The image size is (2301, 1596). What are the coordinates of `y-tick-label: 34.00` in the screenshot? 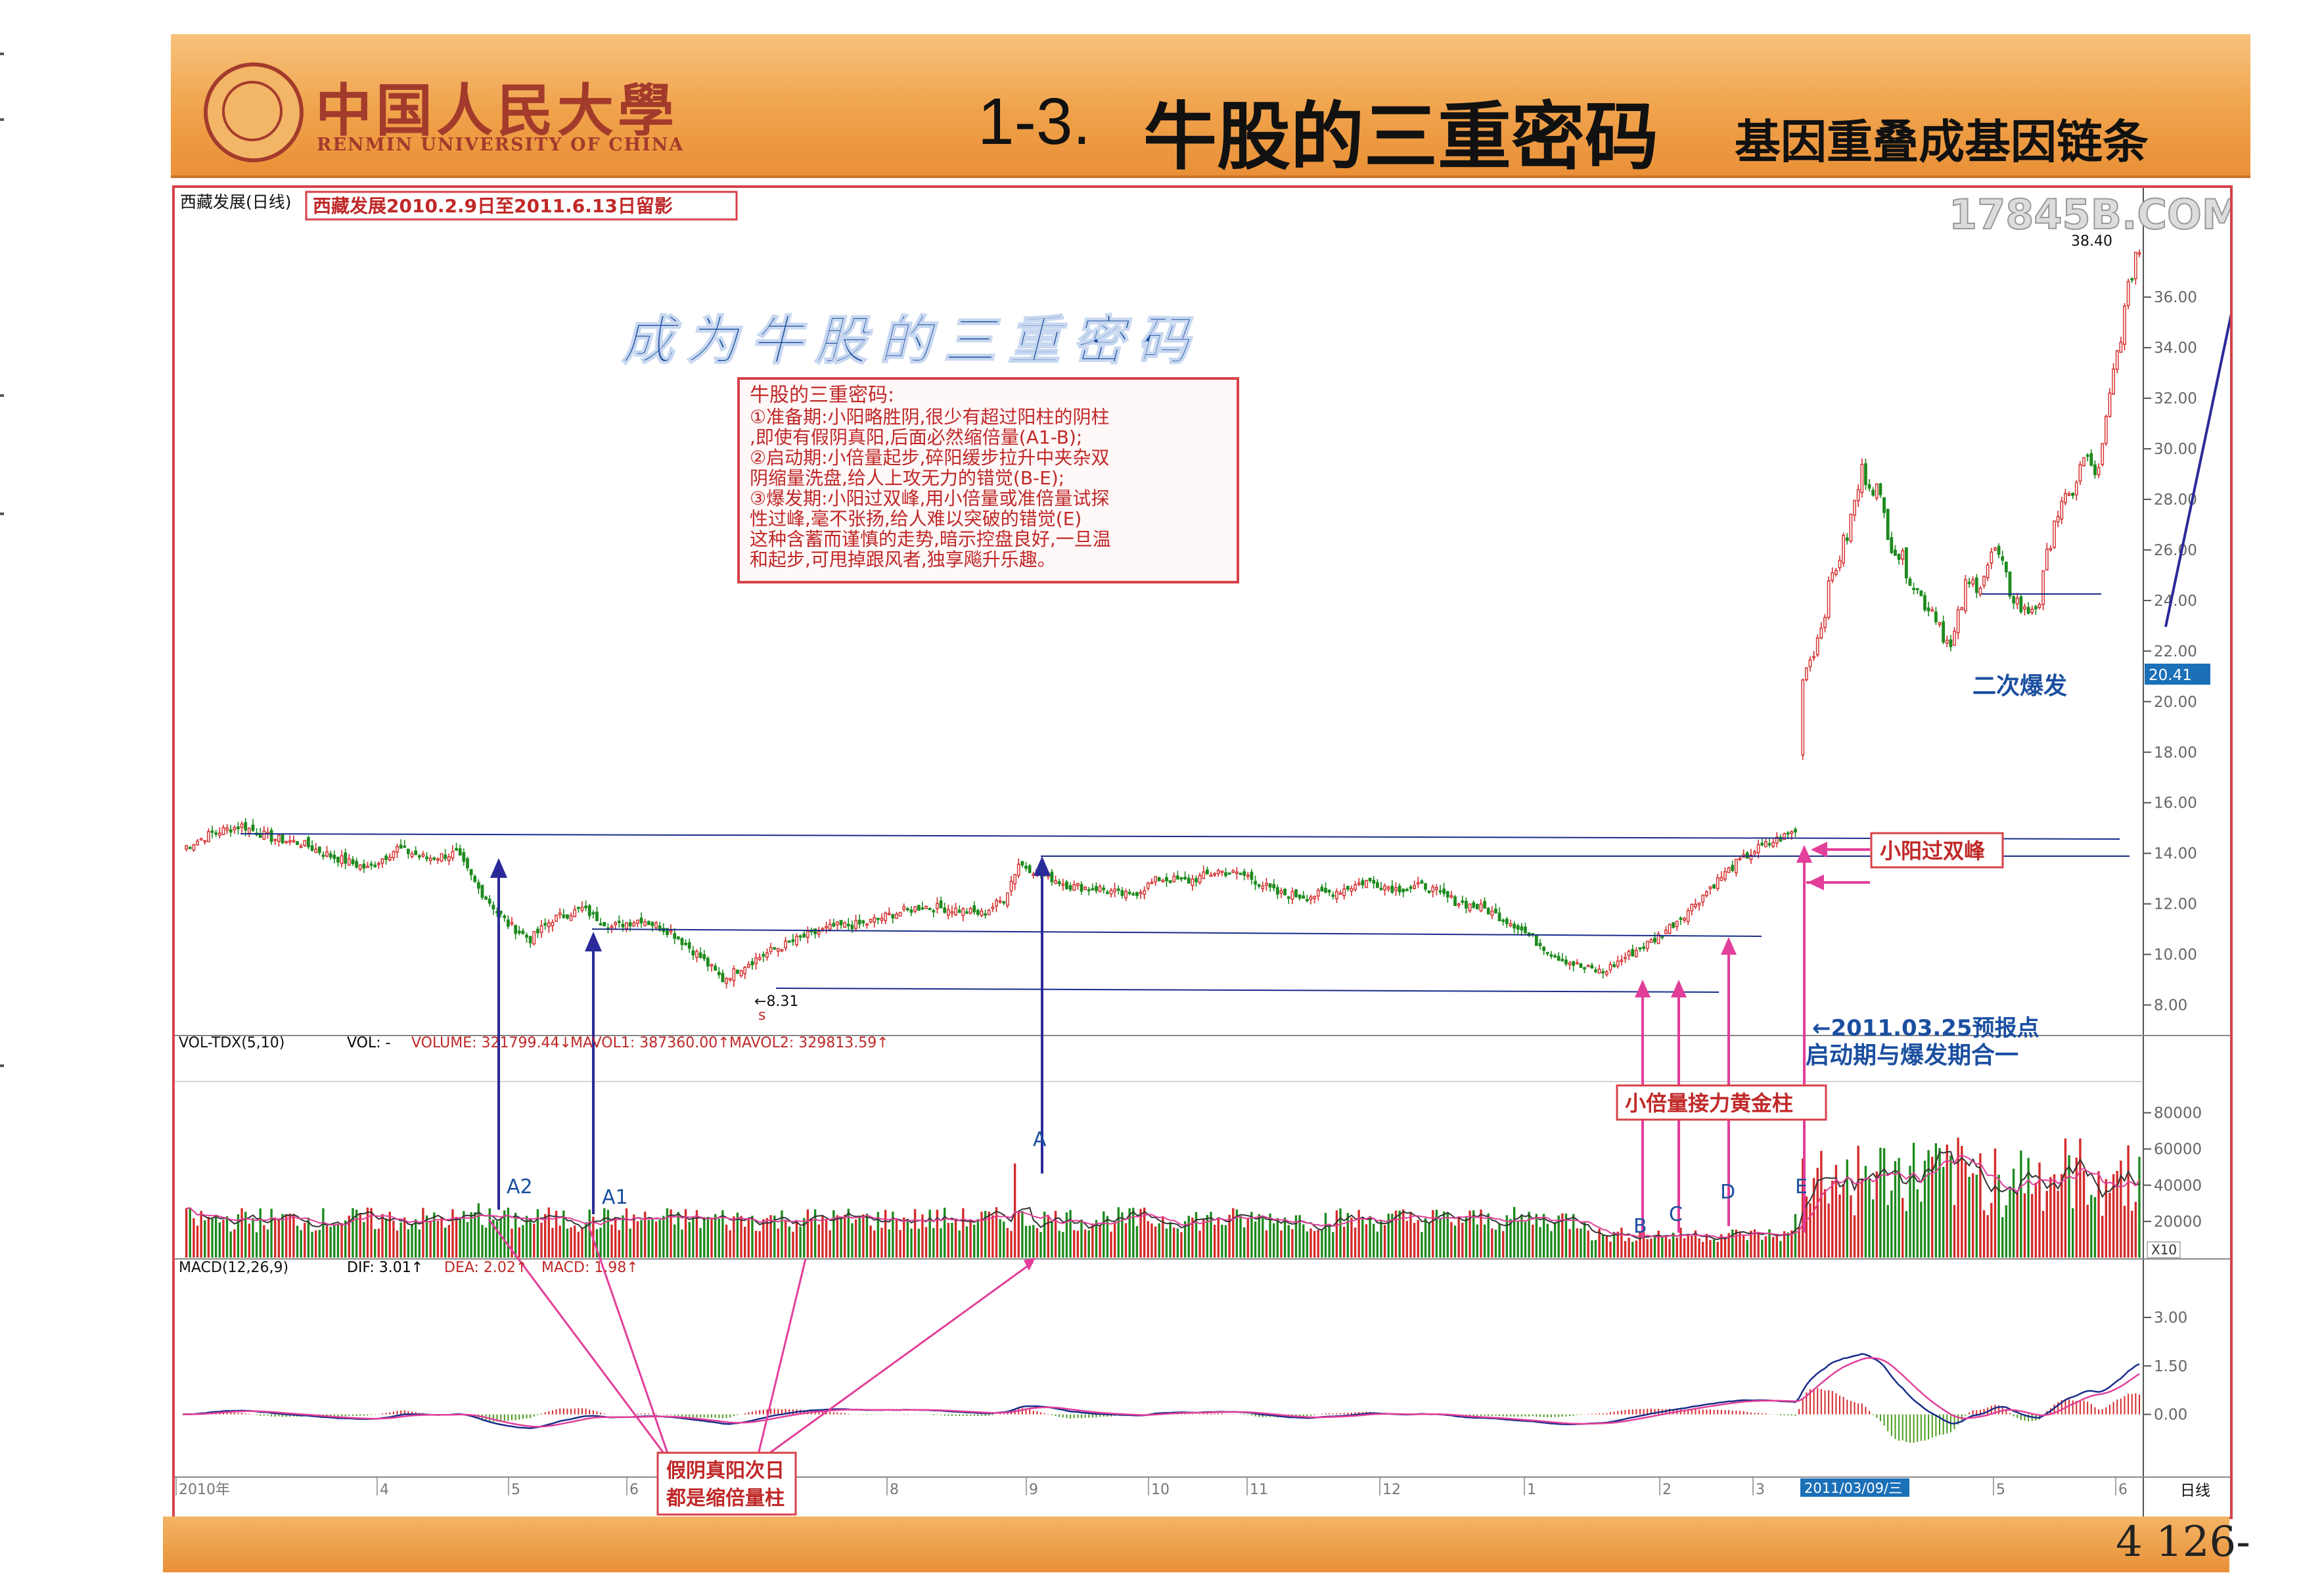 It's located at (2175, 348).